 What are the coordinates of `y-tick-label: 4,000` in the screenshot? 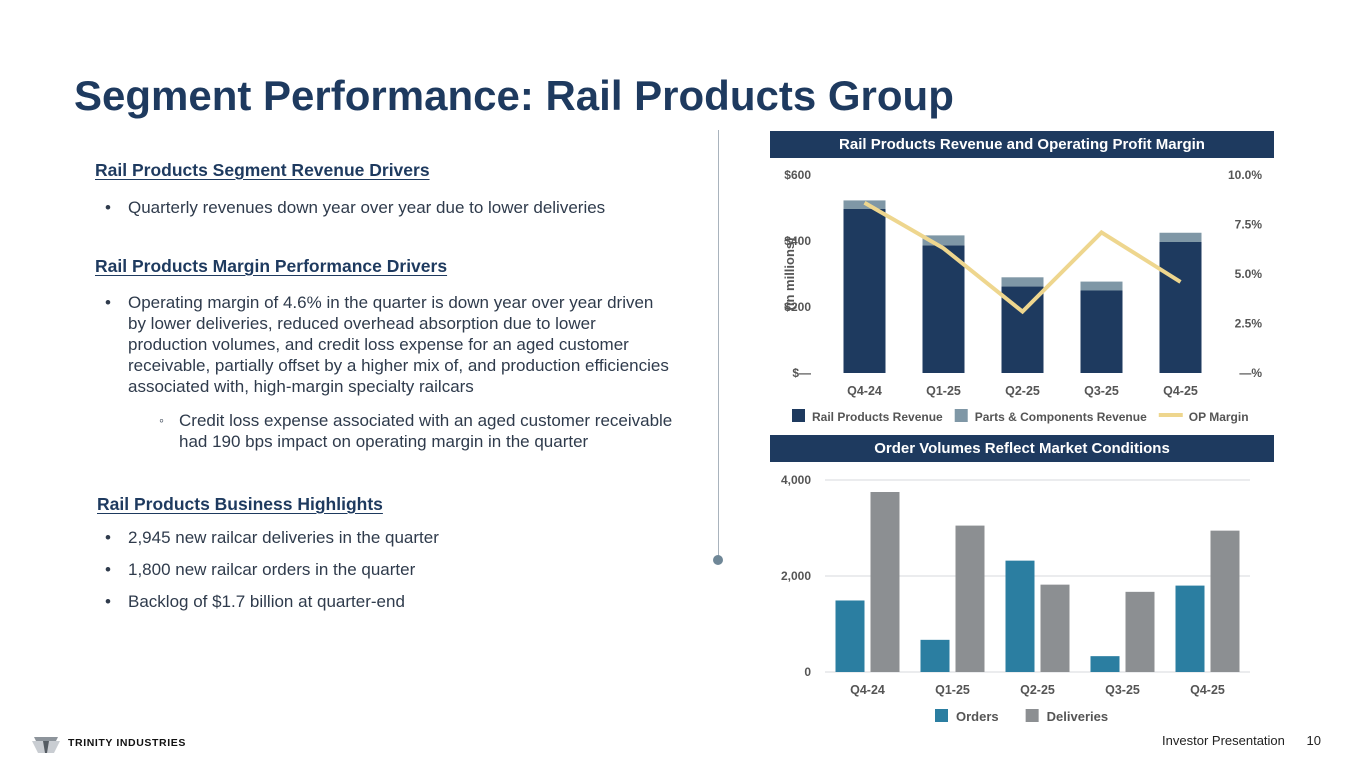 It's located at (796, 480).